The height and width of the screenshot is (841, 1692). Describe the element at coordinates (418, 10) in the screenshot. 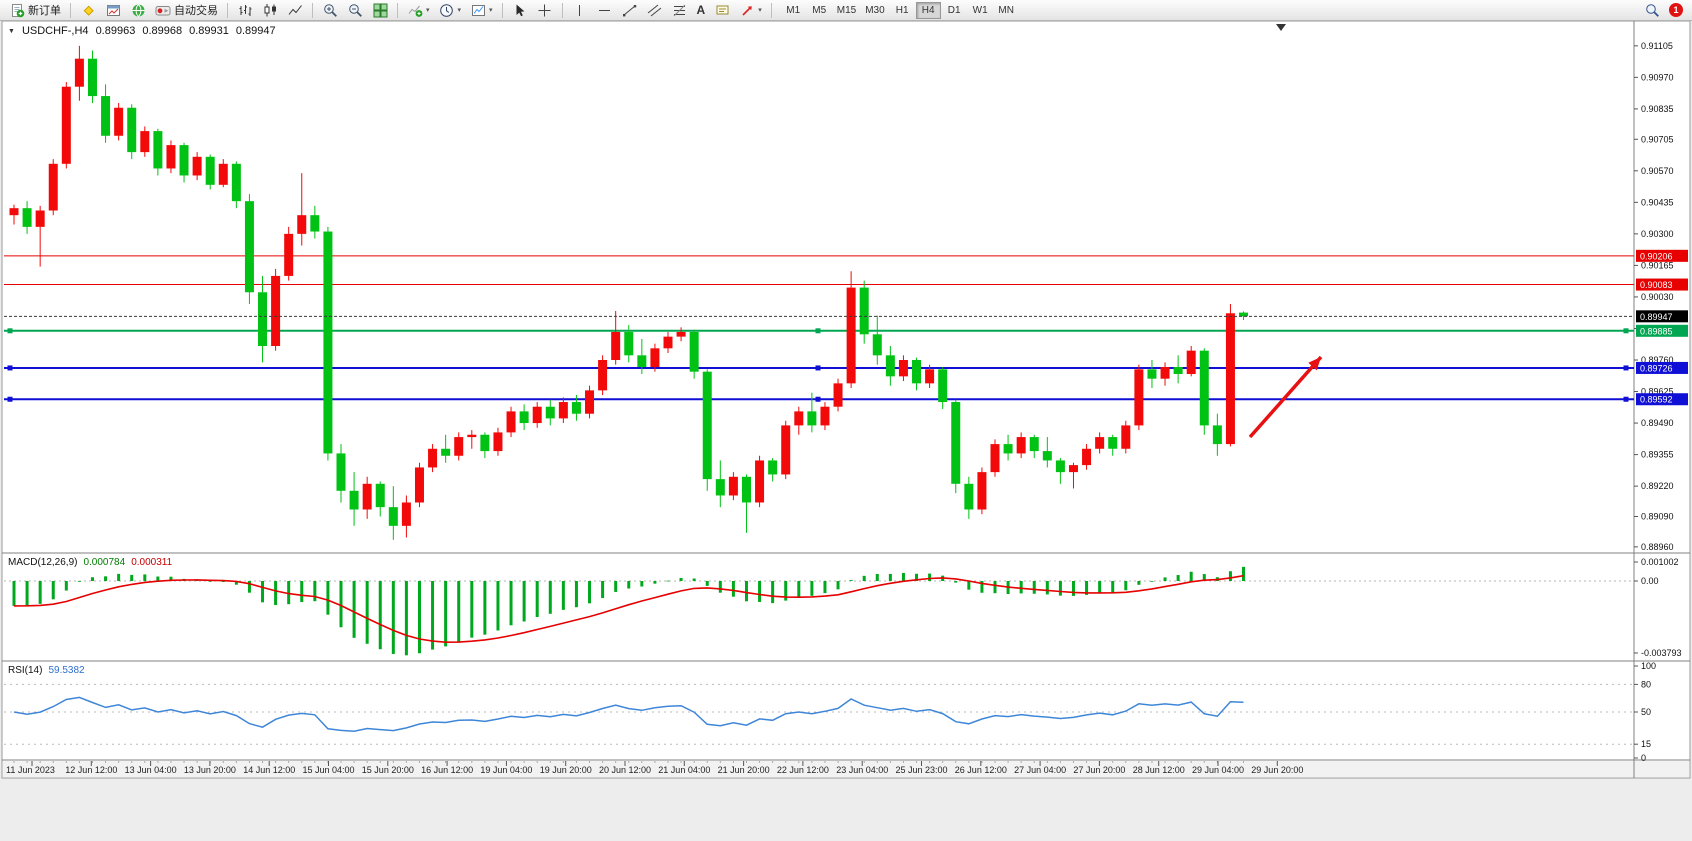

I see `indicators-button: ▾` at that location.